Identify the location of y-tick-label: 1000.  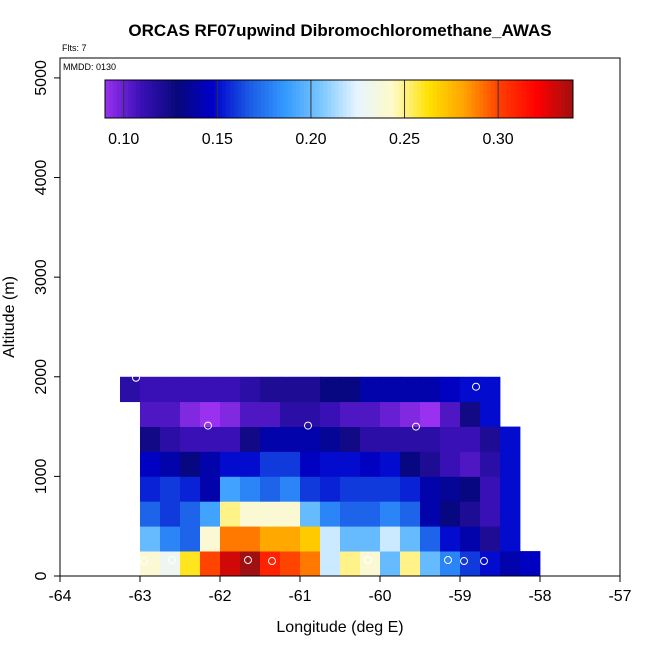
(41, 476).